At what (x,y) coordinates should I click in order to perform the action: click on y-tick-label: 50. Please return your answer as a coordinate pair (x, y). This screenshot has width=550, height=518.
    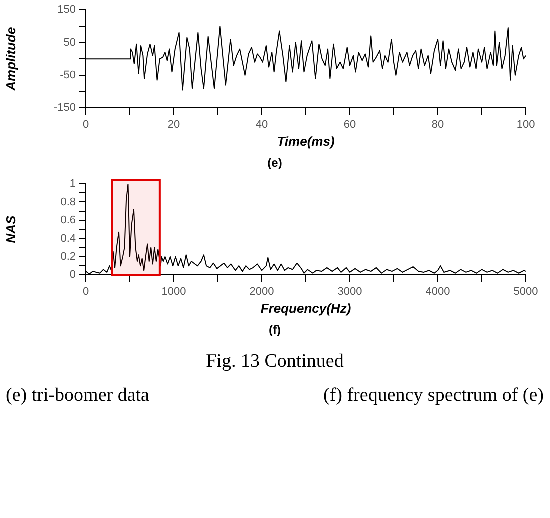
    Looking at the image, I should click on (70, 42).